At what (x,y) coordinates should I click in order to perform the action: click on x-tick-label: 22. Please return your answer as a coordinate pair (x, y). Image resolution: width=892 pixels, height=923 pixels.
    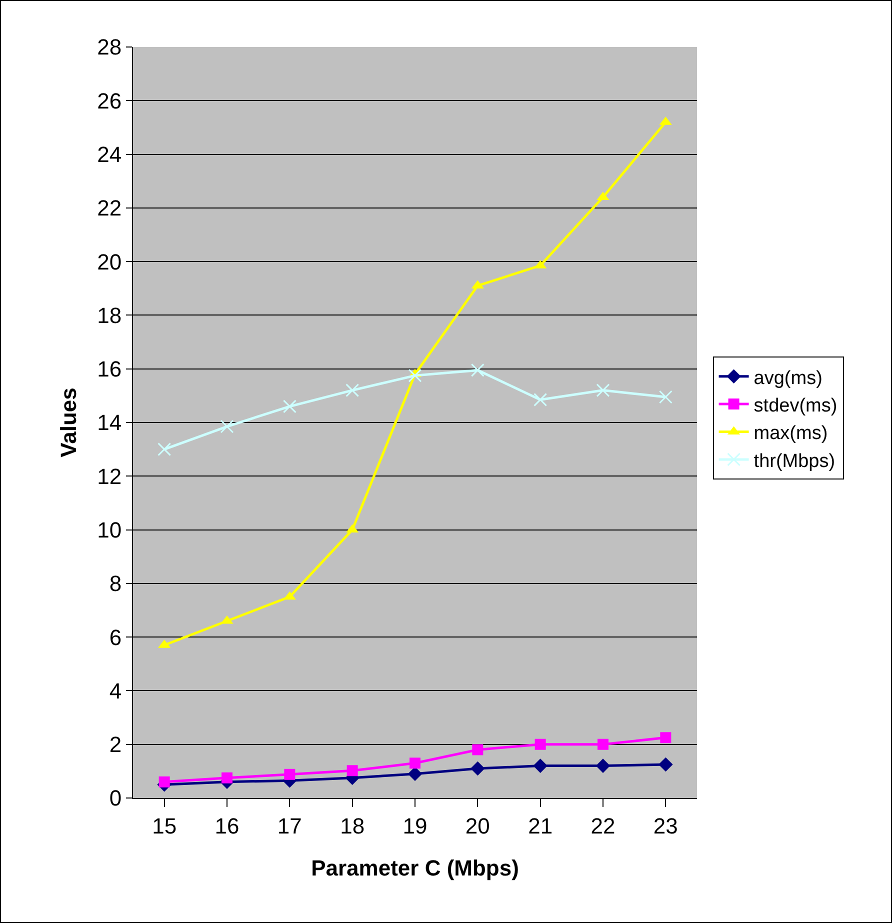
    Looking at the image, I should click on (603, 825).